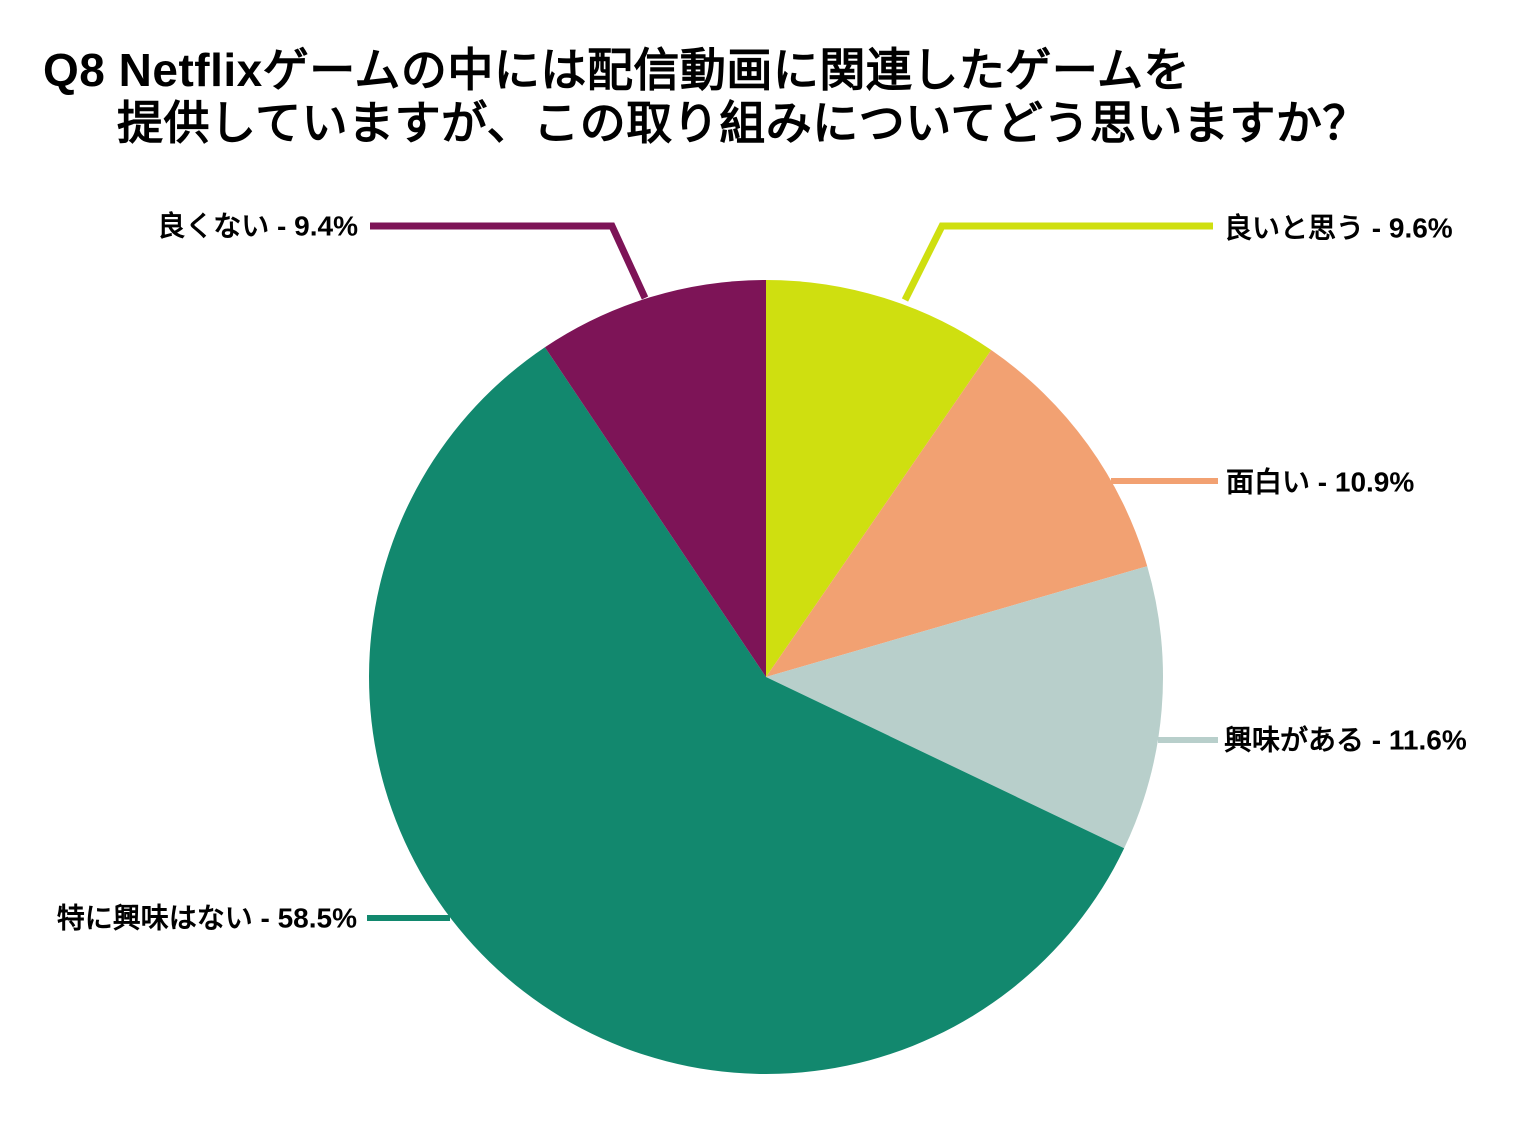  Describe the element at coordinates (743, 123) in the screenshot. I see `chart-title-line2: 提供していますが、この取り組みについてどう思いますか？` at that location.